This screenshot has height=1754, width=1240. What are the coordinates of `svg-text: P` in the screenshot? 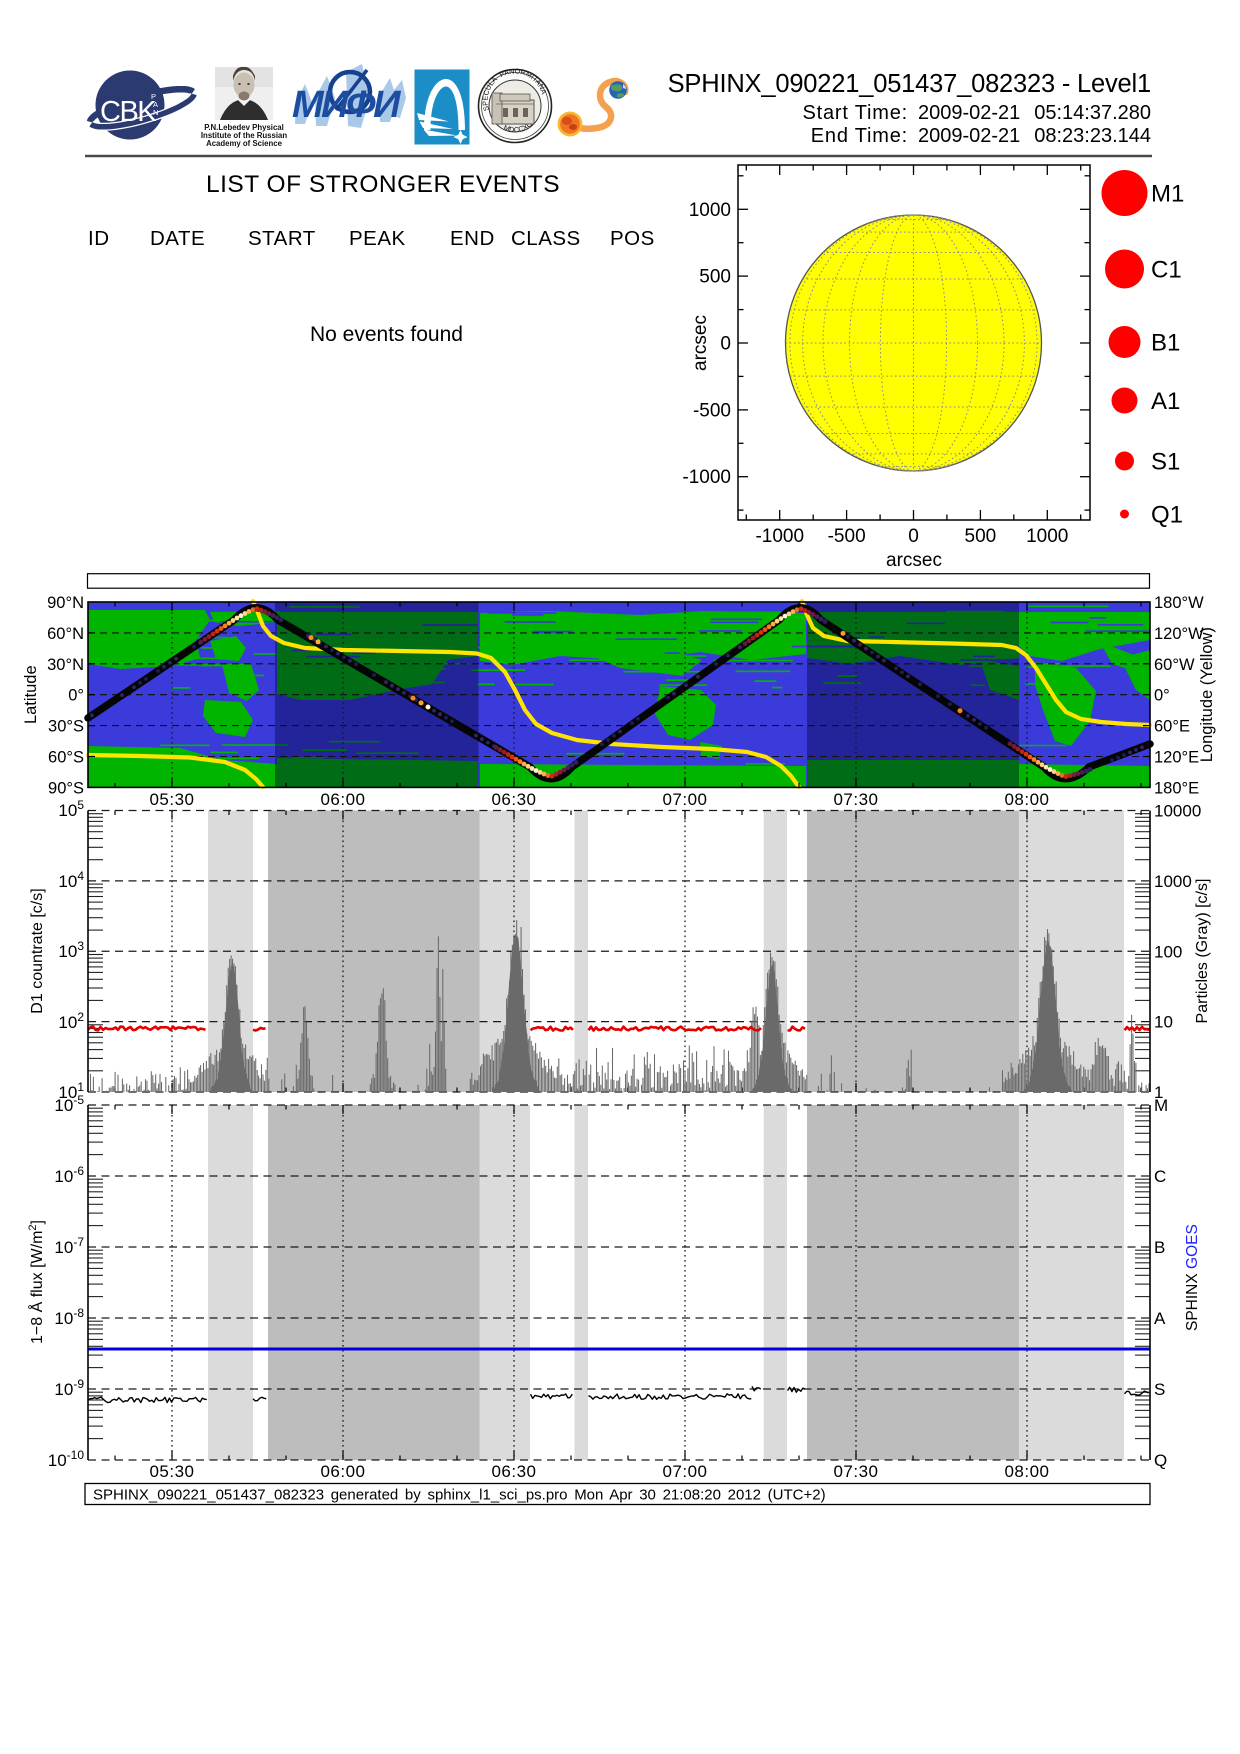 It's located at (153, 96).